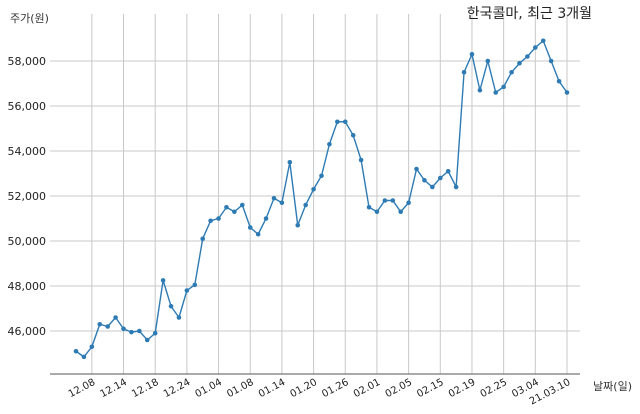 This screenshot has width=640, height=414. What do you see at coordinates (27, 61) in the screenshot?
I see `y-tick-label: 58,000` at bounding box center [27, 61].